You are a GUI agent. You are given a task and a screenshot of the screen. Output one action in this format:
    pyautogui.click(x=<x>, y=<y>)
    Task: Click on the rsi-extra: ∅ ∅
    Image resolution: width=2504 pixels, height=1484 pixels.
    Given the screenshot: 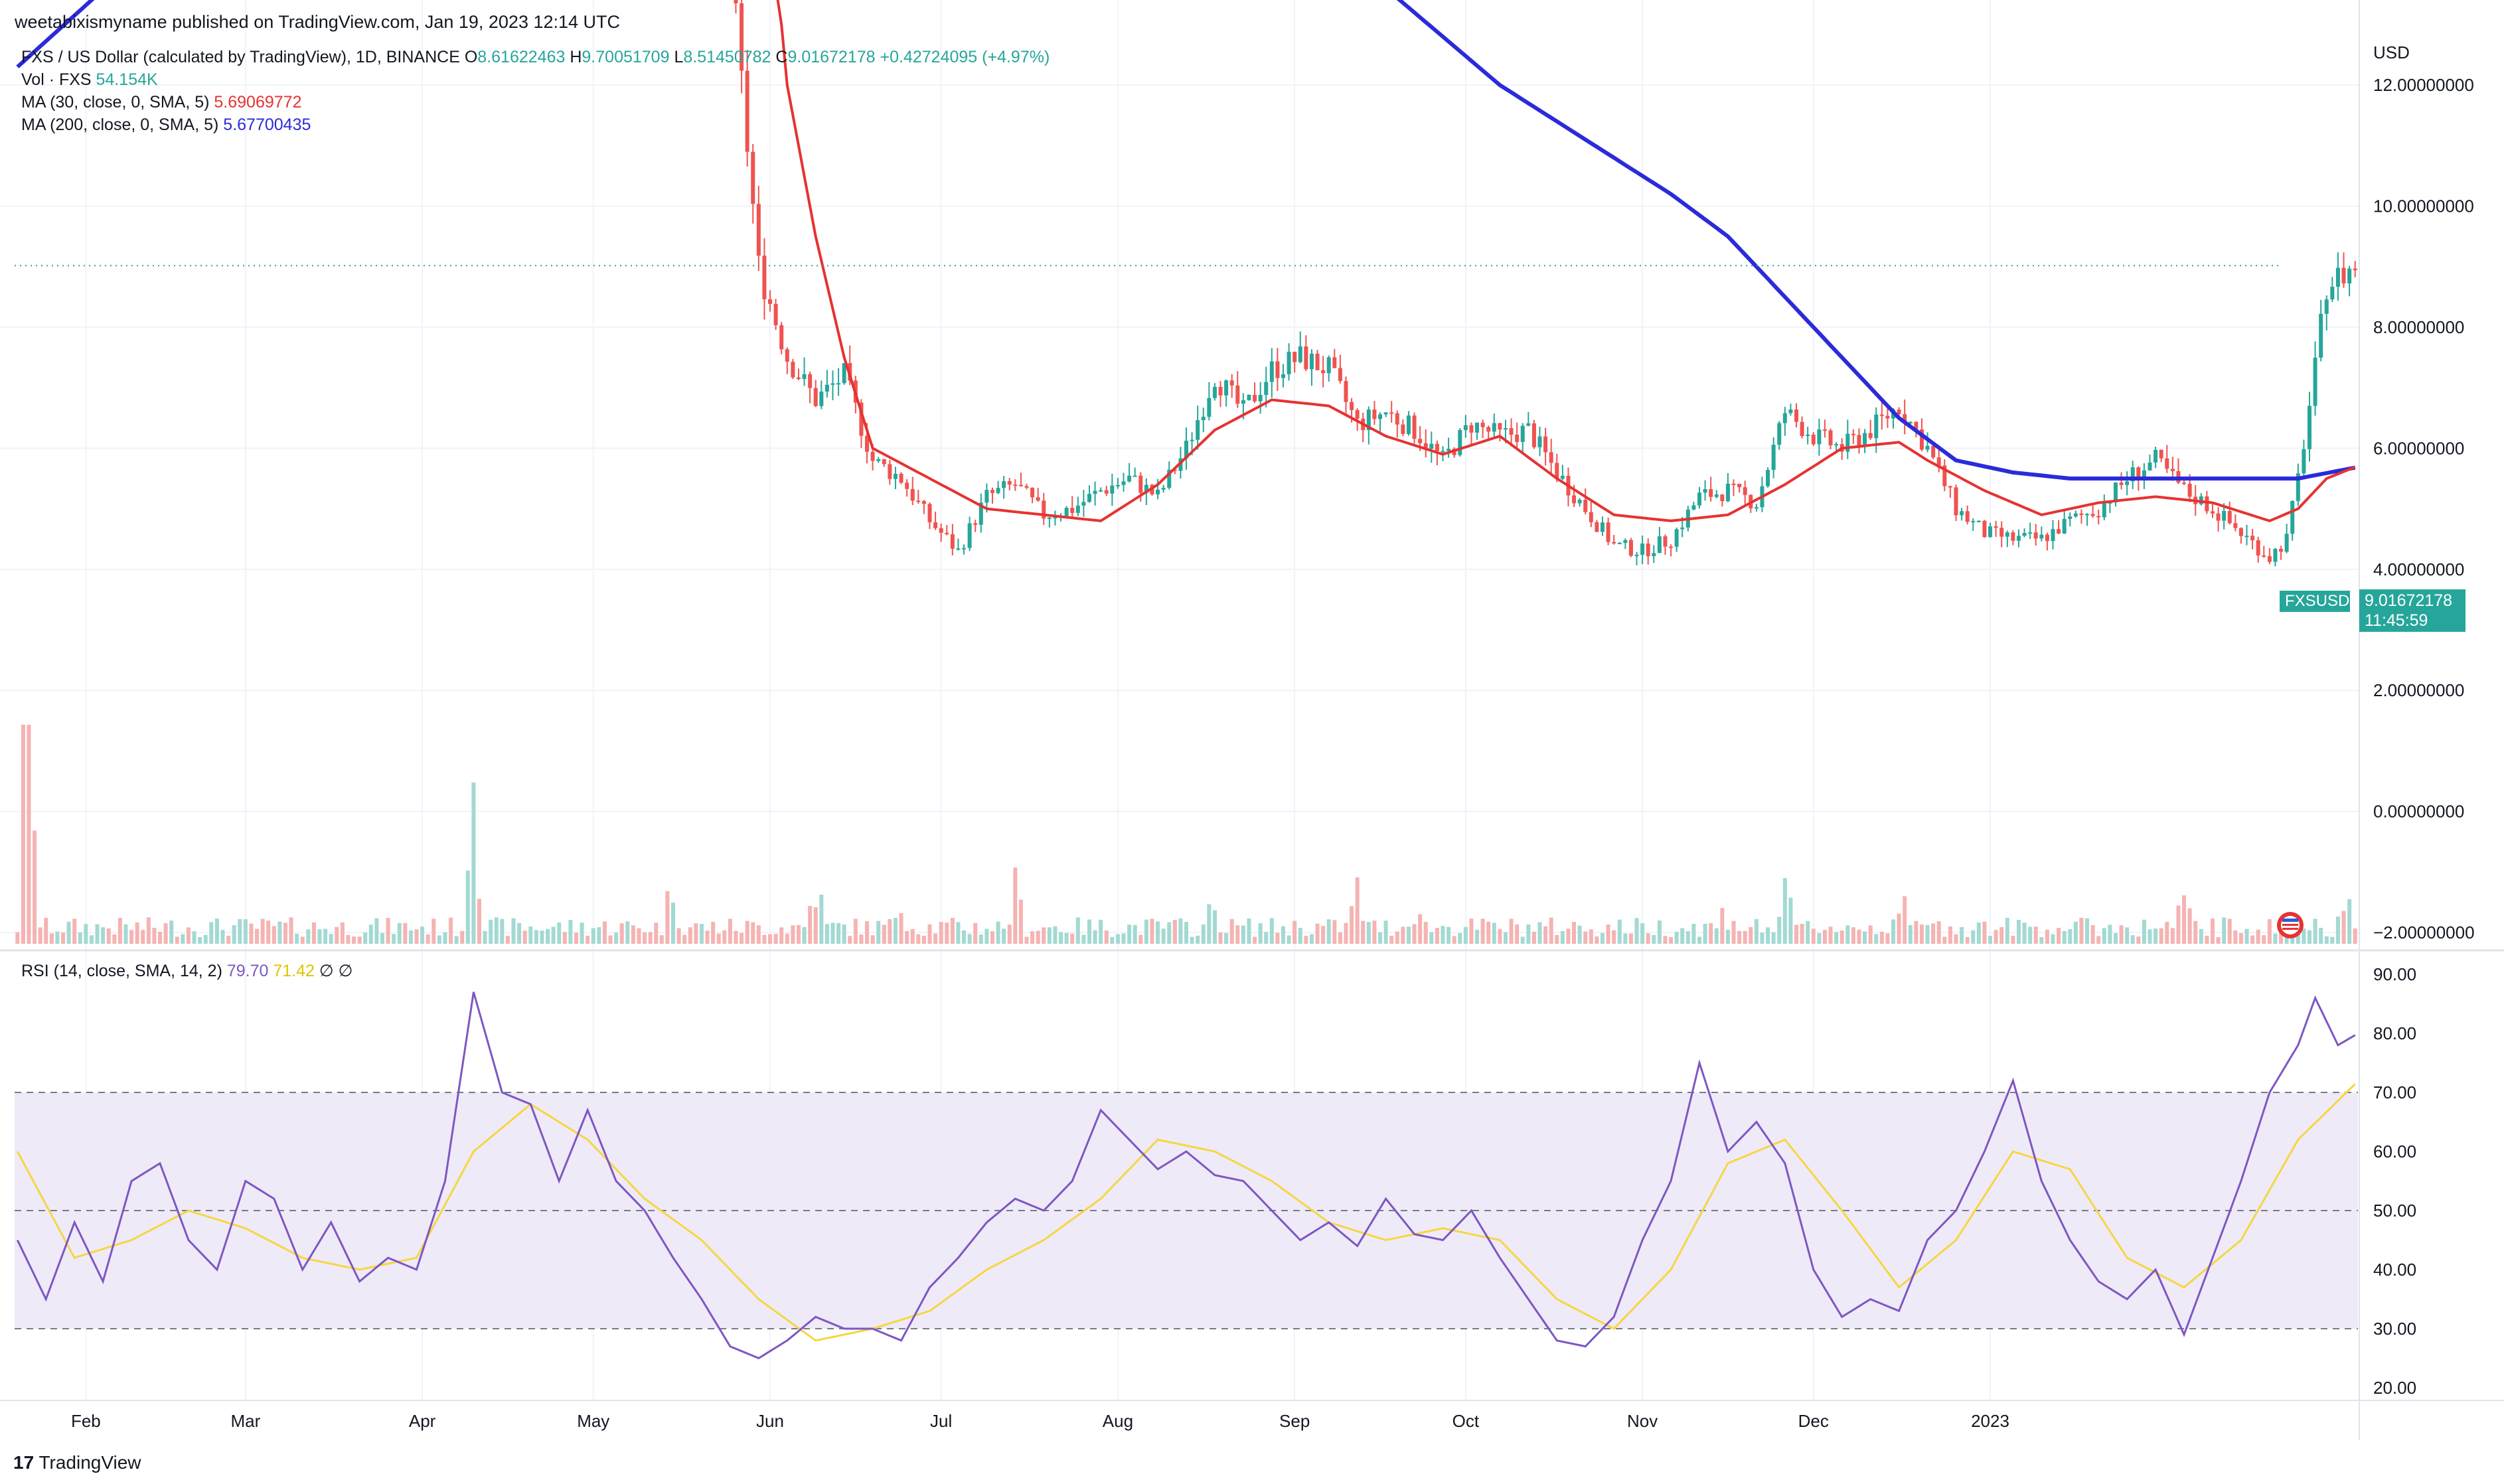 What is the action you would take?
    pyautogui.click(x=336, y=971)
    